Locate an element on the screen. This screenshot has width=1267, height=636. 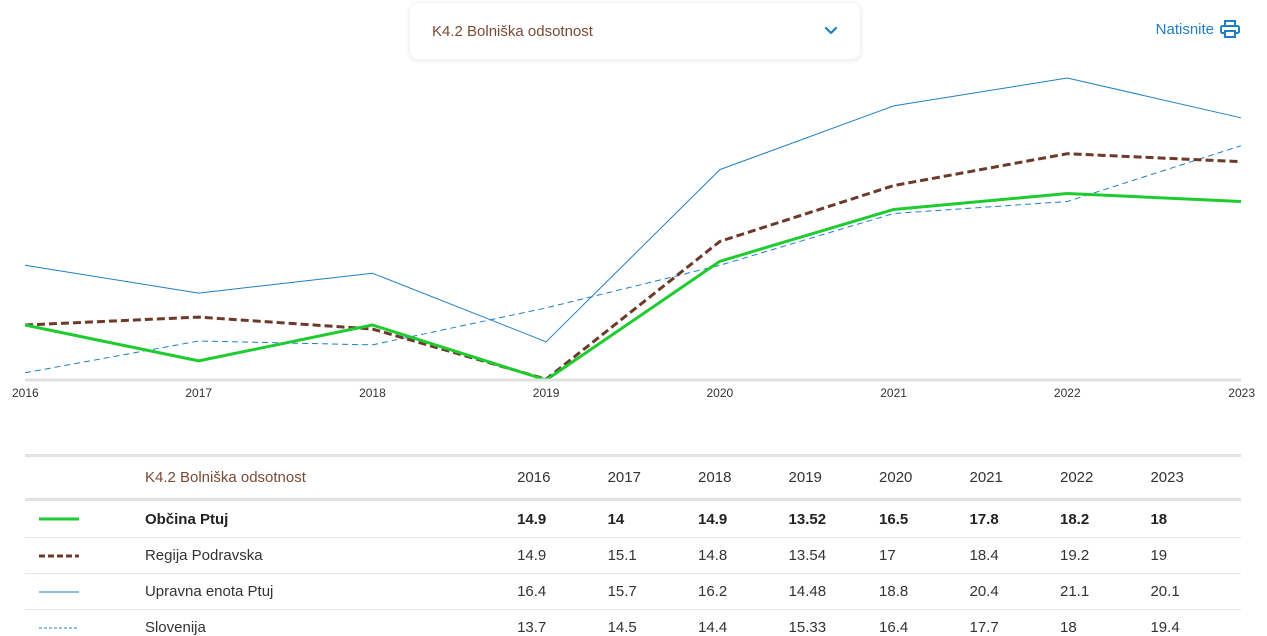
cell-value: 18.8 is located at coordinates (894, 591).